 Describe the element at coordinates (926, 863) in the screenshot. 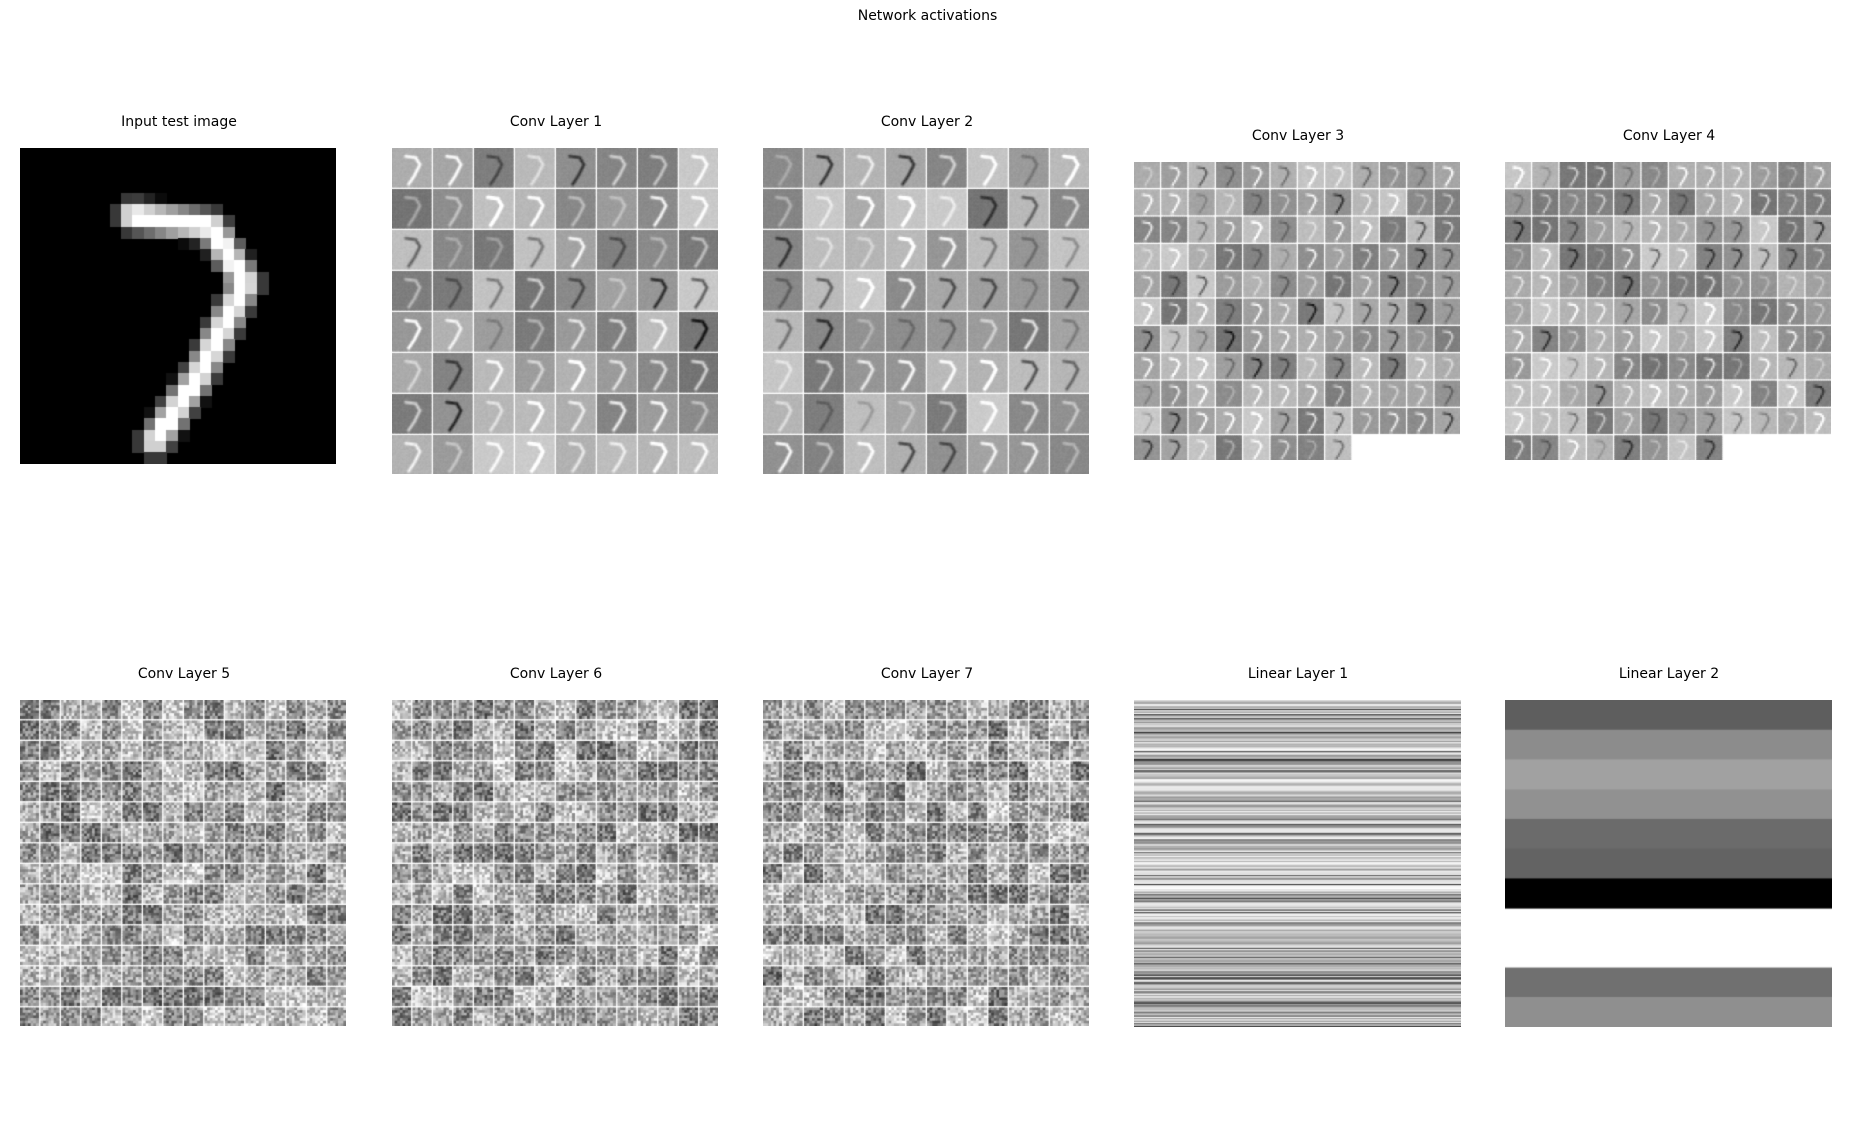

I see `conv-layer-7-feature-grid` at that location.